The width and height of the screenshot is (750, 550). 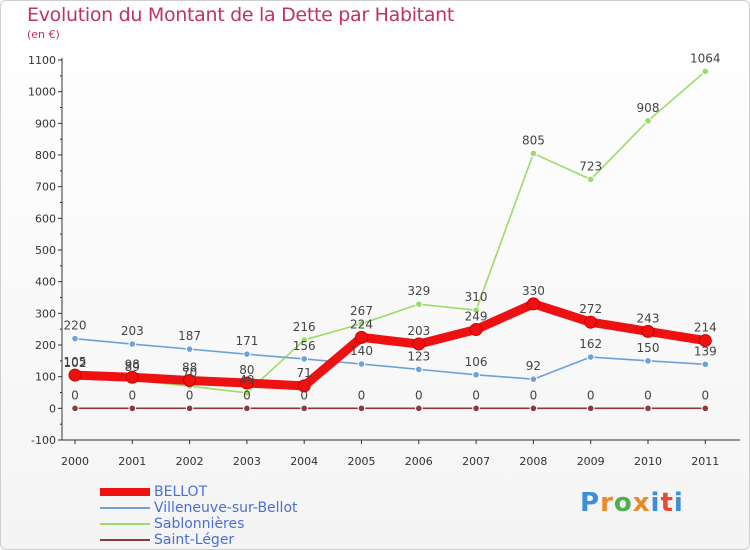 I want to click on legend-swatch-sablonnieres, so click(x=125, y=524).